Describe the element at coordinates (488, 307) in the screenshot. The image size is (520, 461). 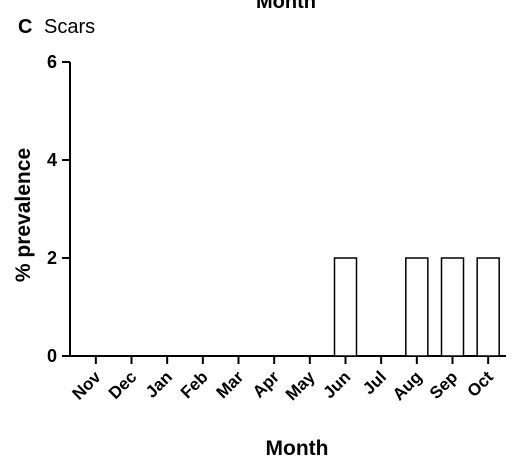
I see `bar-oct` at that location.